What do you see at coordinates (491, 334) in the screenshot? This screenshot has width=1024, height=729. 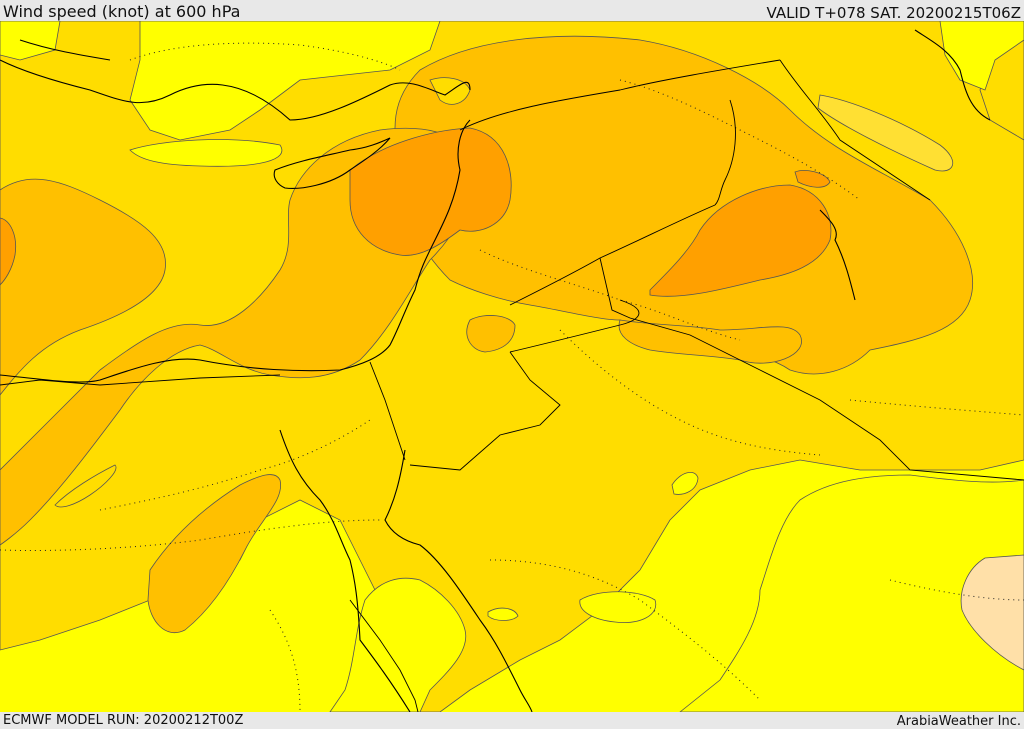 I see `contour-gold-small-south` at bounding box center [491, 334].